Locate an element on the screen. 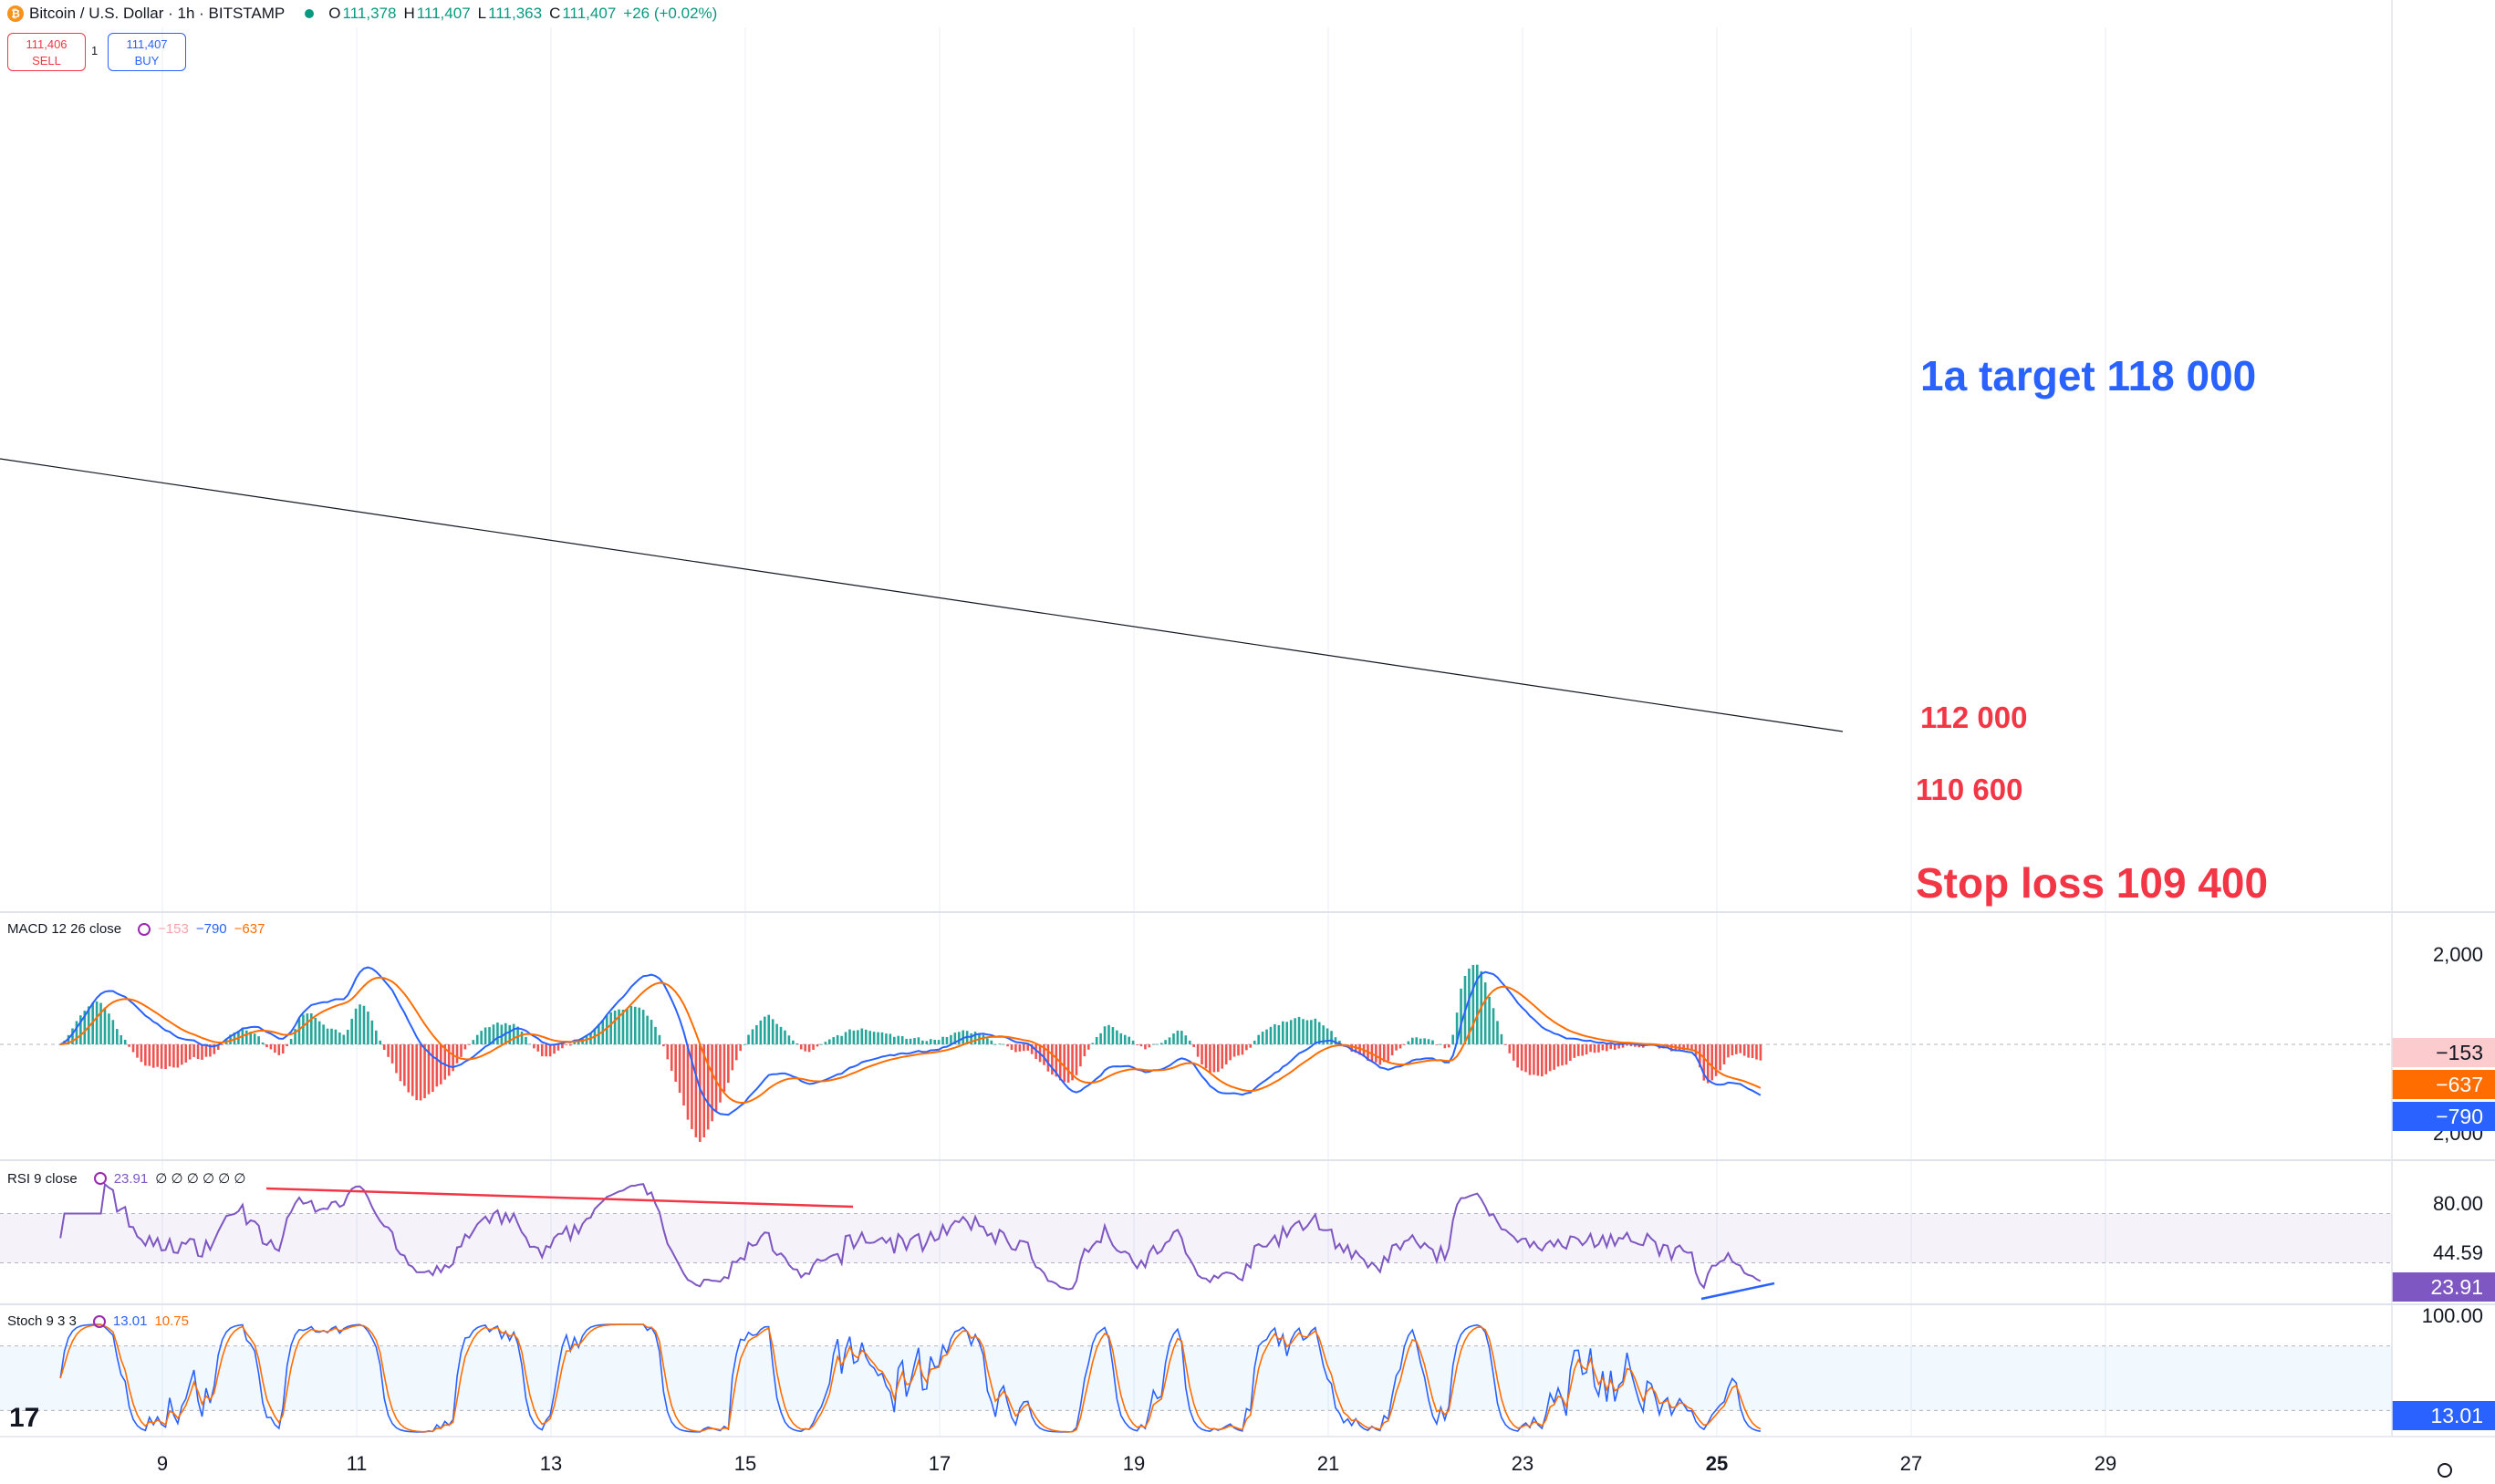 This screenshot has width=2495, height=1484. rsi-axis-top: 80.00 is located at coordinates (2458, 1204).